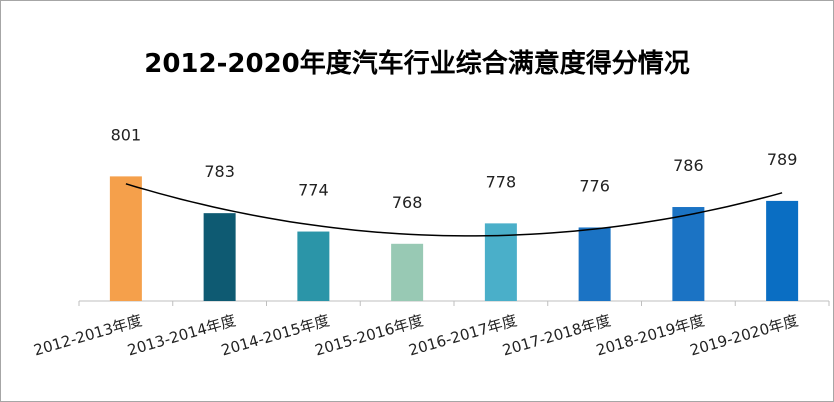 This screenshot has height=402, width=834. Describe the element at coordinates (88, 335) in the screenshot. I see `x-tick-label: 2012-2013年度` at that location.